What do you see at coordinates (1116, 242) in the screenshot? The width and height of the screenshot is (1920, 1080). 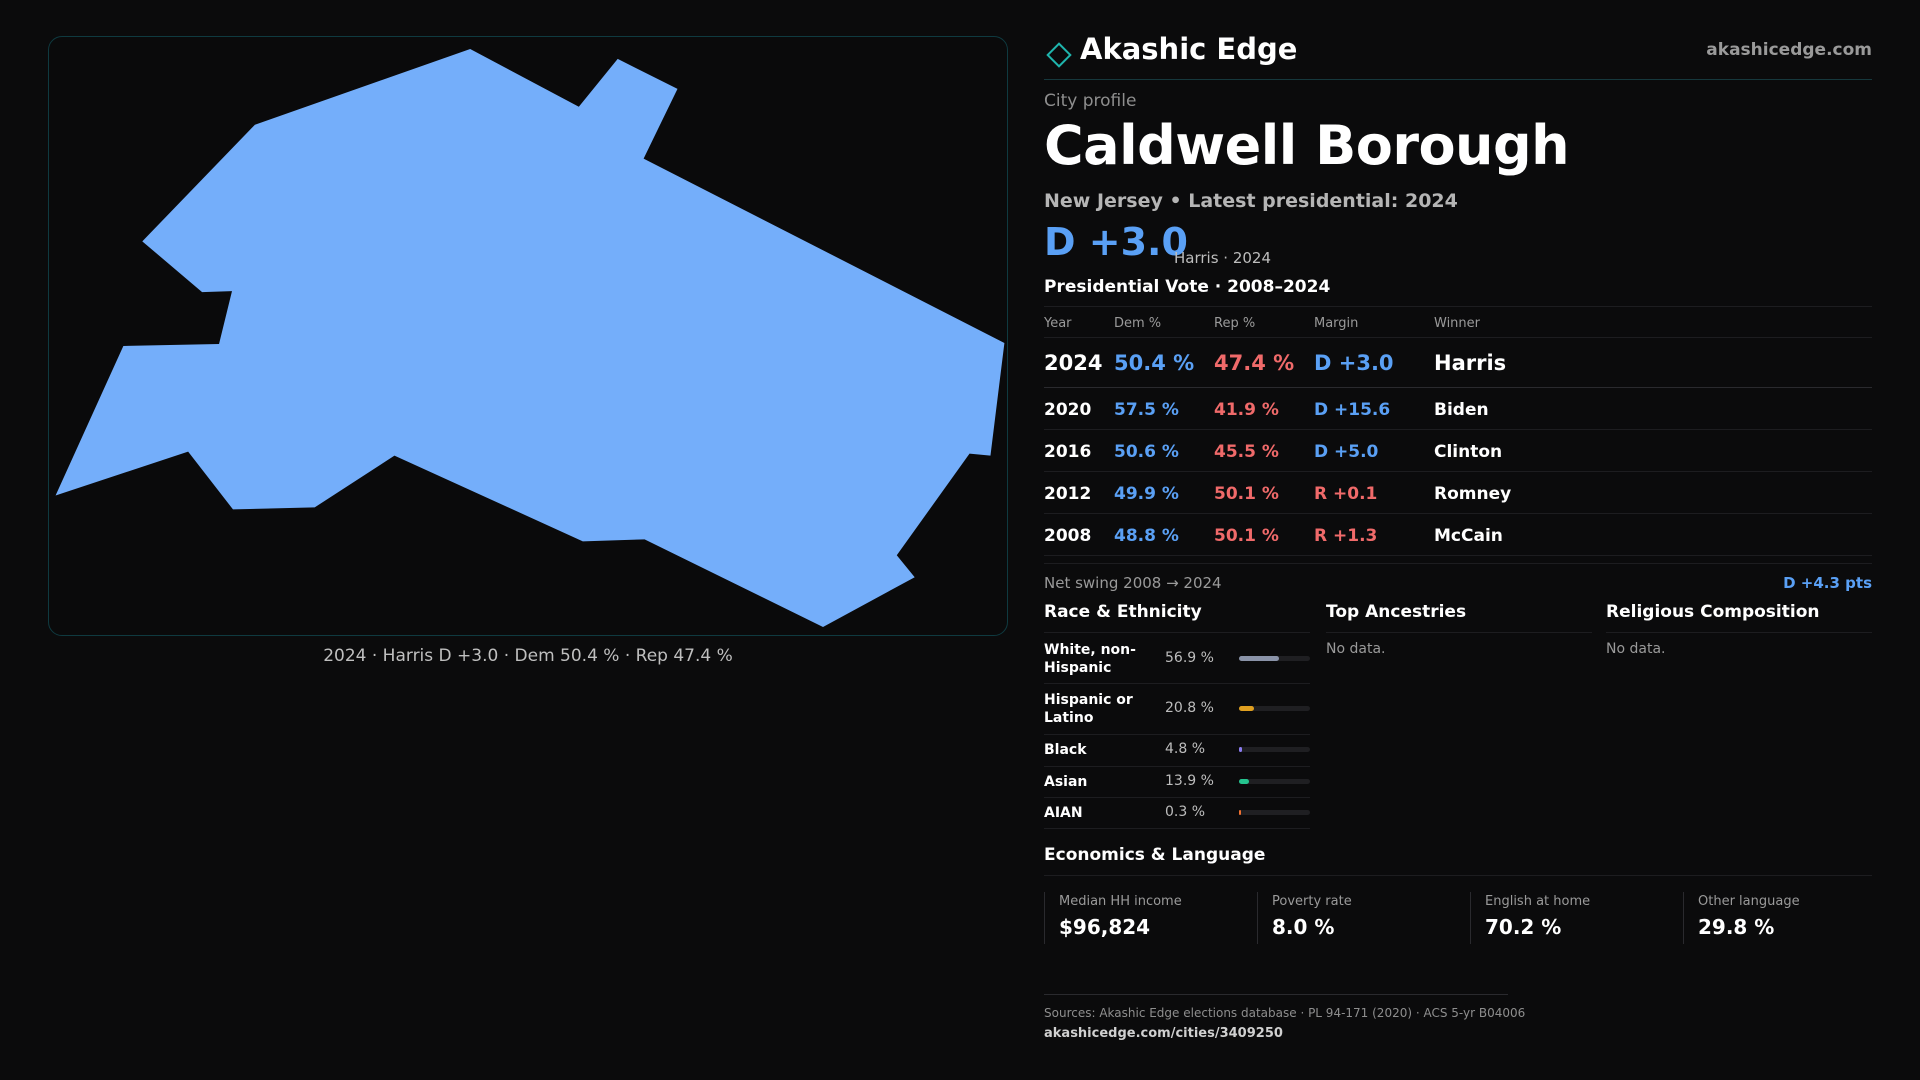 I see `latest-margin: D +3.0` at bounding box center [1116, 242].